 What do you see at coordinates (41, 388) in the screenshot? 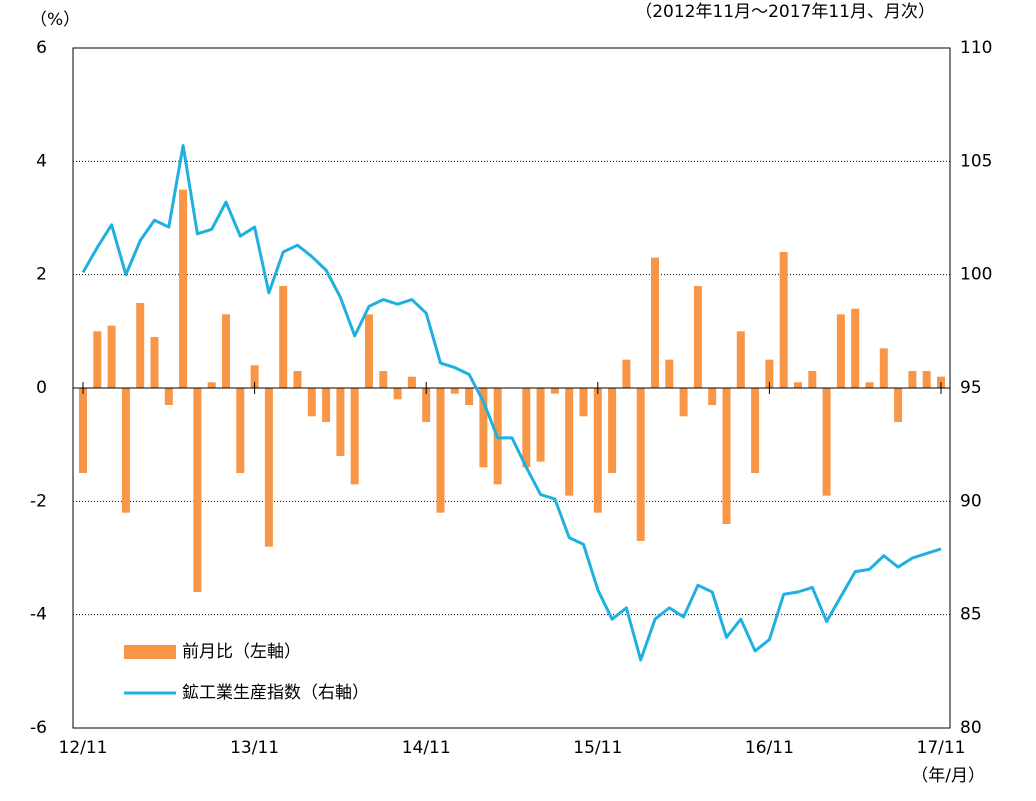
I see `y-tick-label: 0` at bounding box center [41, 388].